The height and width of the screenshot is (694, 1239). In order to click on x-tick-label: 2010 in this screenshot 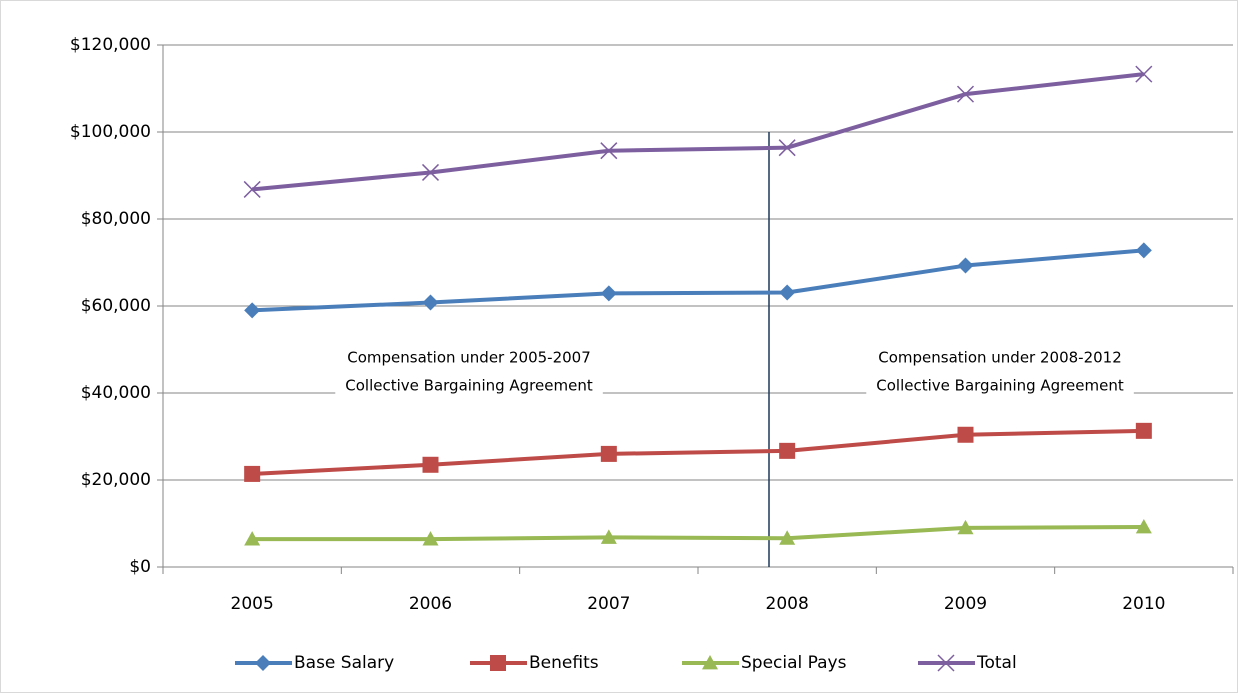, I will do `click(1143, 604)`.